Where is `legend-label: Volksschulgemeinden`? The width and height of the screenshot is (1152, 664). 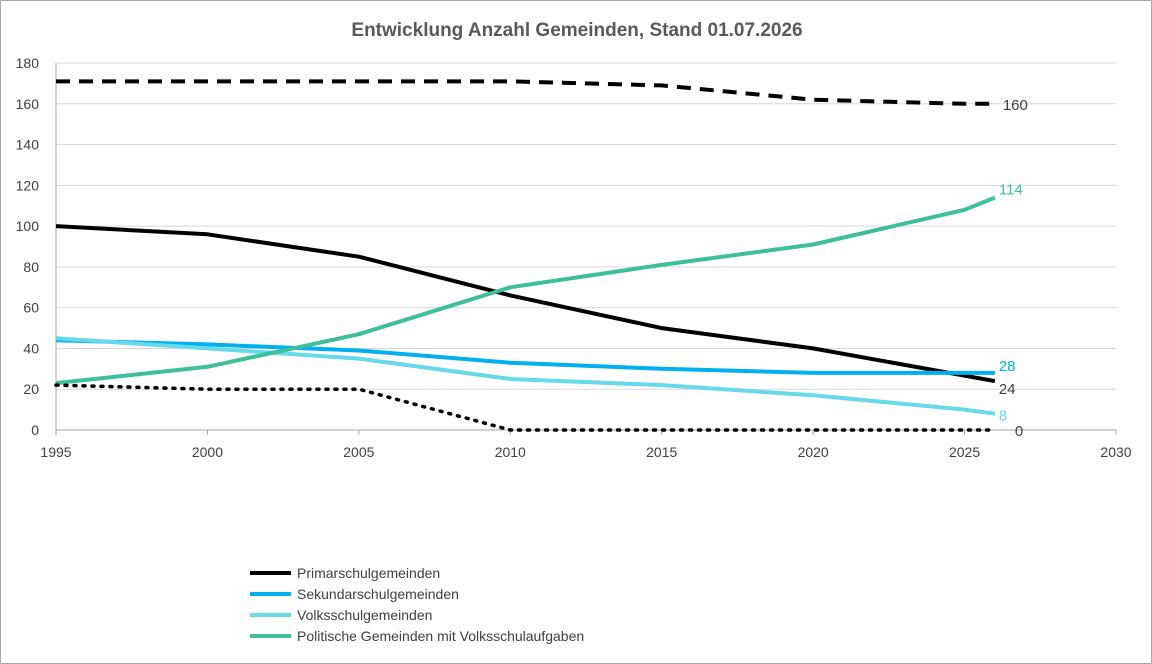 legend-label: Volksschulgemeinden is located at coordinates (364, 615).